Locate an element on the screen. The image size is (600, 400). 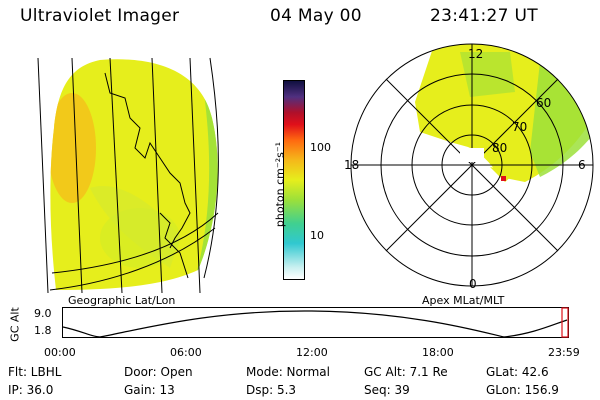
date-label: 04 May 00 is located at coordinates (316, 16).